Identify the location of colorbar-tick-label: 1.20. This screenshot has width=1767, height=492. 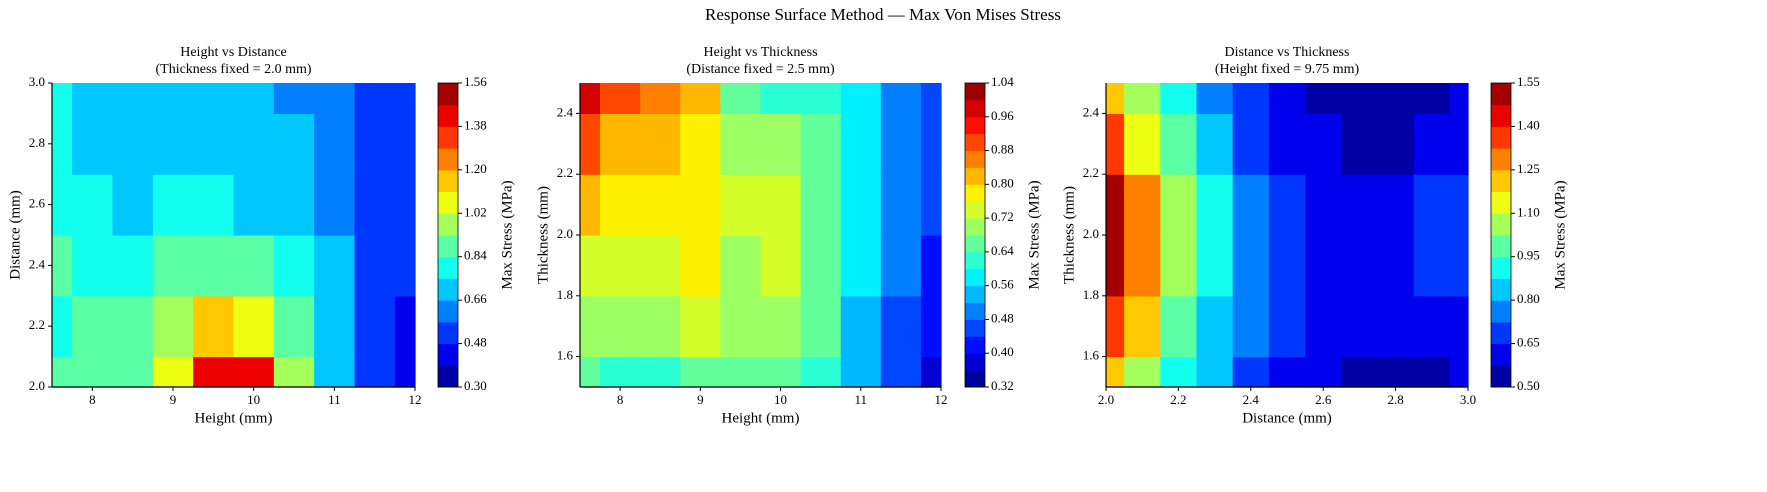
(475, 168).